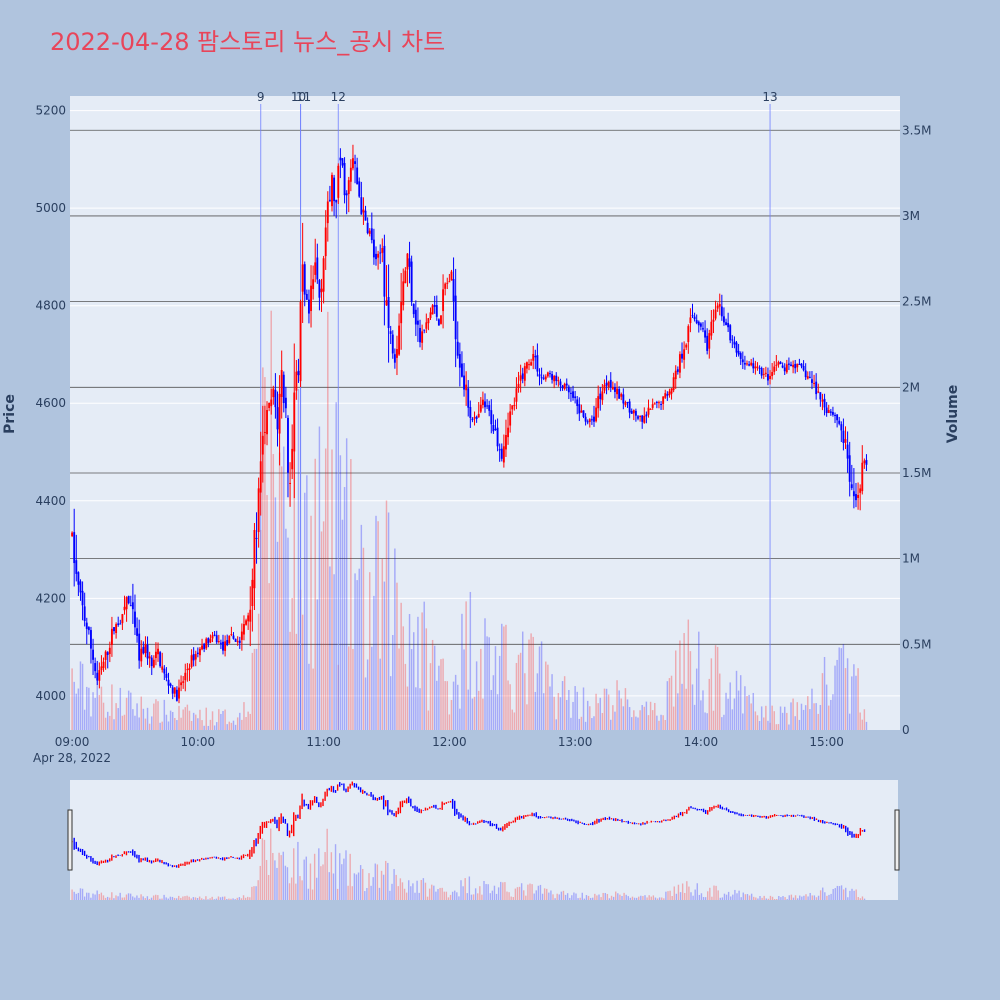 The image size is (1000, 1000). Describe the element at coordinates (897, 840) in the screenshot. I see `range-slider-right-handle` at that location.